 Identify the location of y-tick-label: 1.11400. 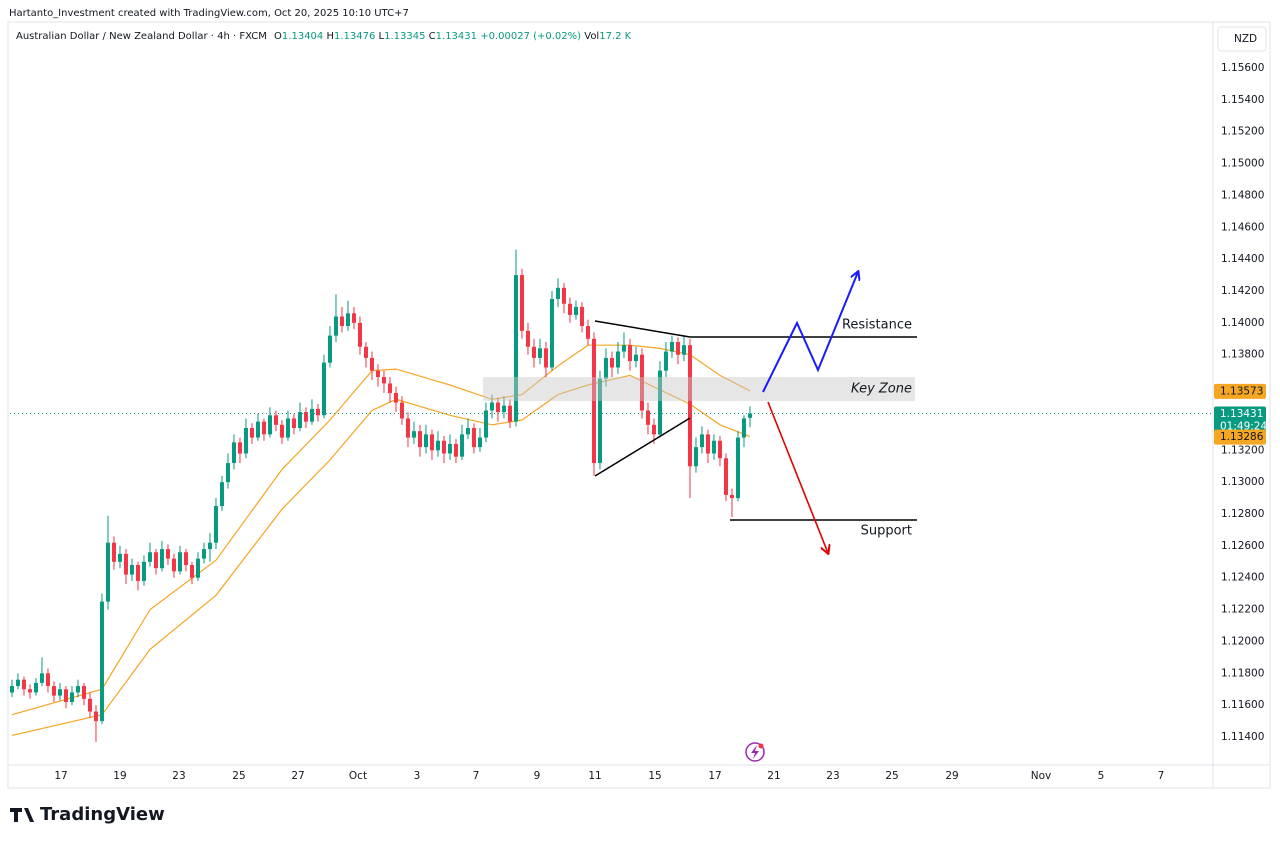
(1242, 737).